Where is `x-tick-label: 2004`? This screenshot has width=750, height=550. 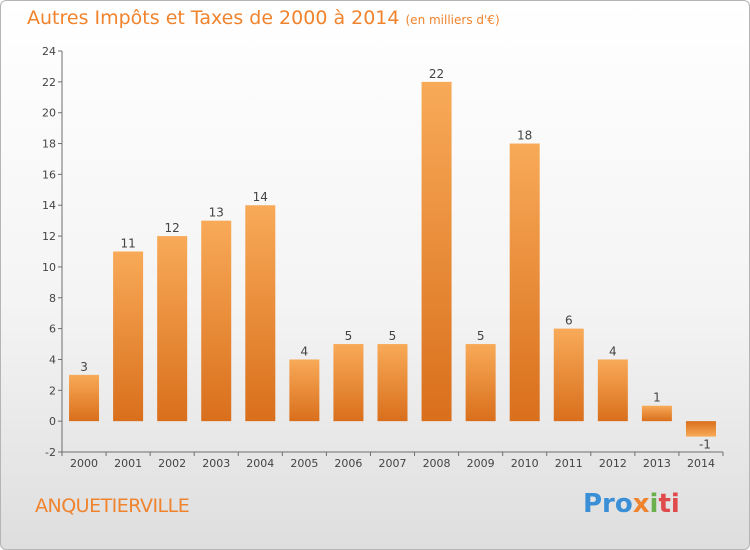 x-tick-label: 2004 is located at coordinates (260, 463).